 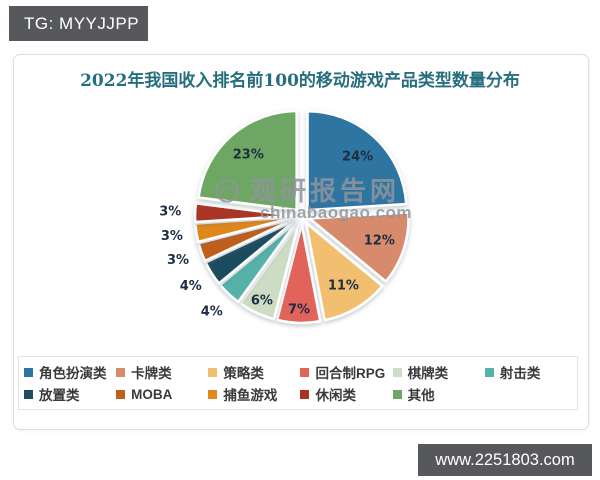 I want to click on legend-label: 射击类, so click(x=520, y=373).